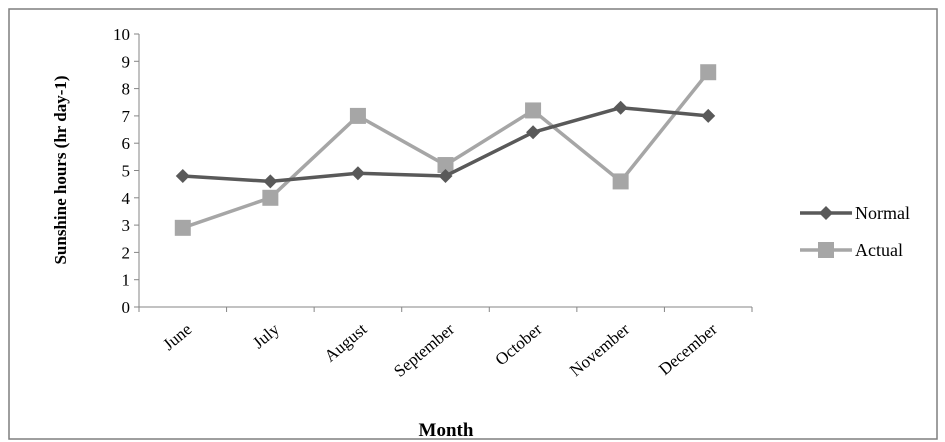  What do you see at coordinates (445, 144) in the screenshot?
I see `series-normal` at bounding box center [445, 144].